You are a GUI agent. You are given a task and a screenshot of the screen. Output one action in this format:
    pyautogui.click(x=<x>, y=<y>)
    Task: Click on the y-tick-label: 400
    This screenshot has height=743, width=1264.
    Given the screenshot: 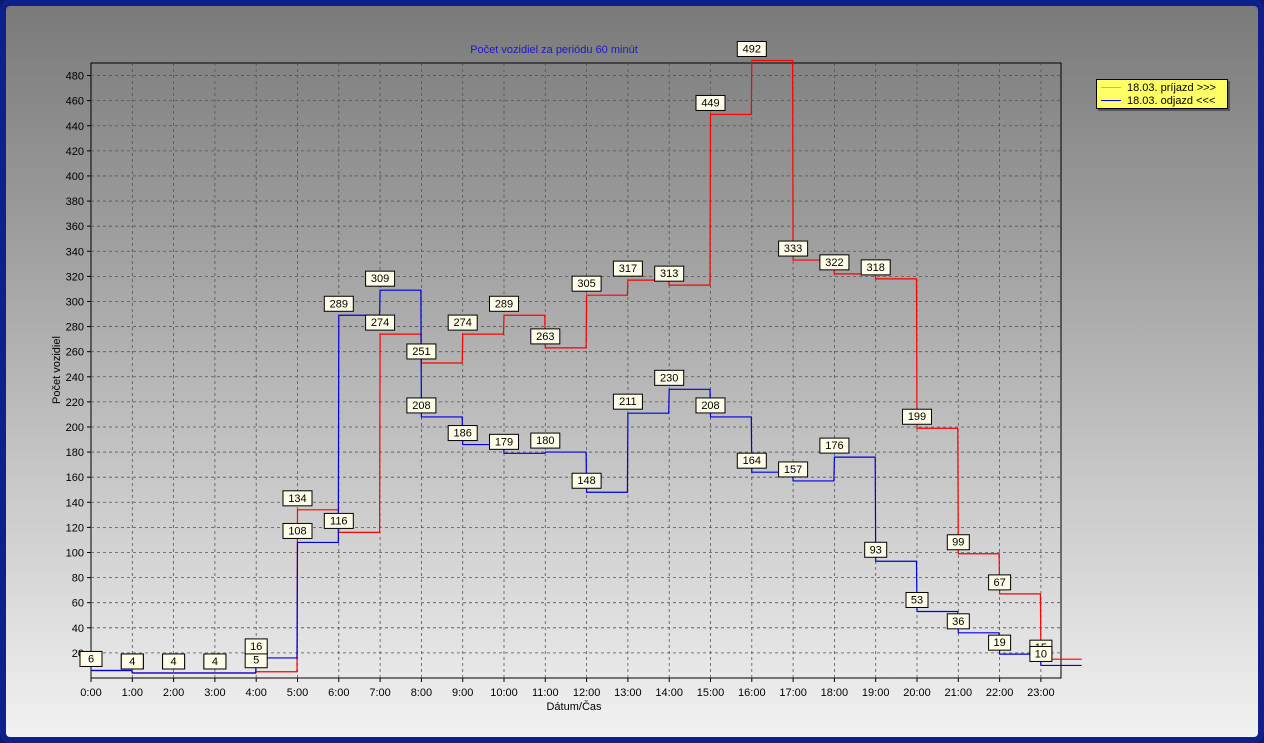 What is the action you would take?
    pyautogui.click(x=75, y=177)
    